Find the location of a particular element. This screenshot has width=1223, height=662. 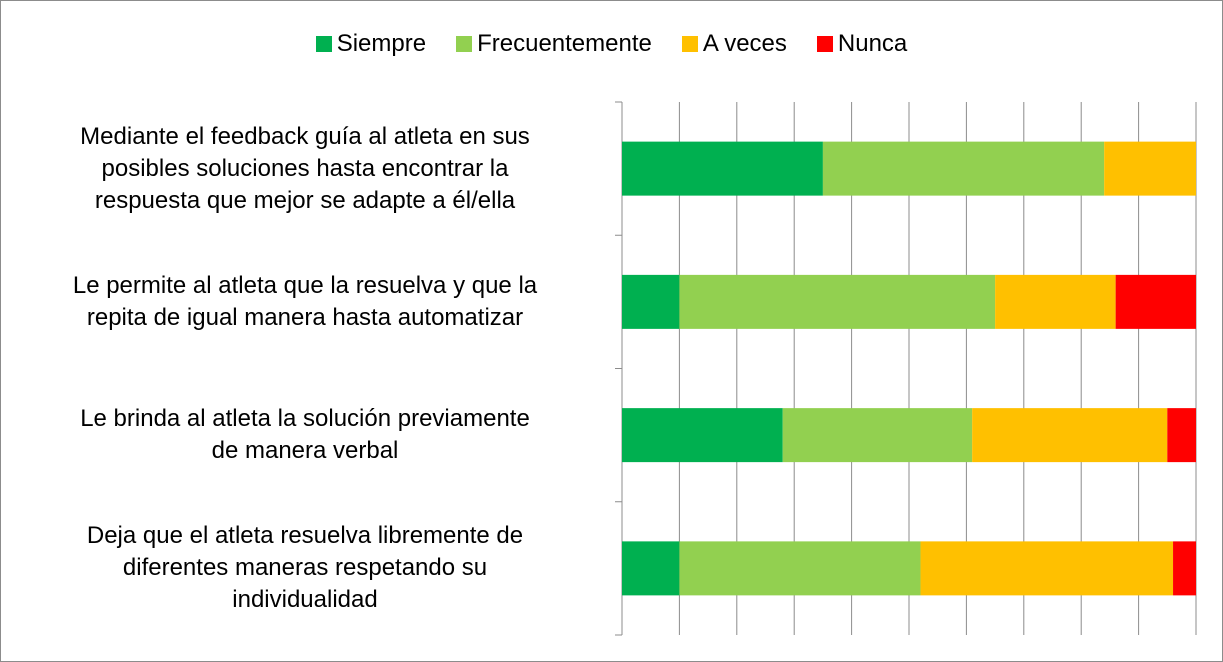

legend: Siempre Frecuentemente A veces Nunca is located at coordinates (611, 44).